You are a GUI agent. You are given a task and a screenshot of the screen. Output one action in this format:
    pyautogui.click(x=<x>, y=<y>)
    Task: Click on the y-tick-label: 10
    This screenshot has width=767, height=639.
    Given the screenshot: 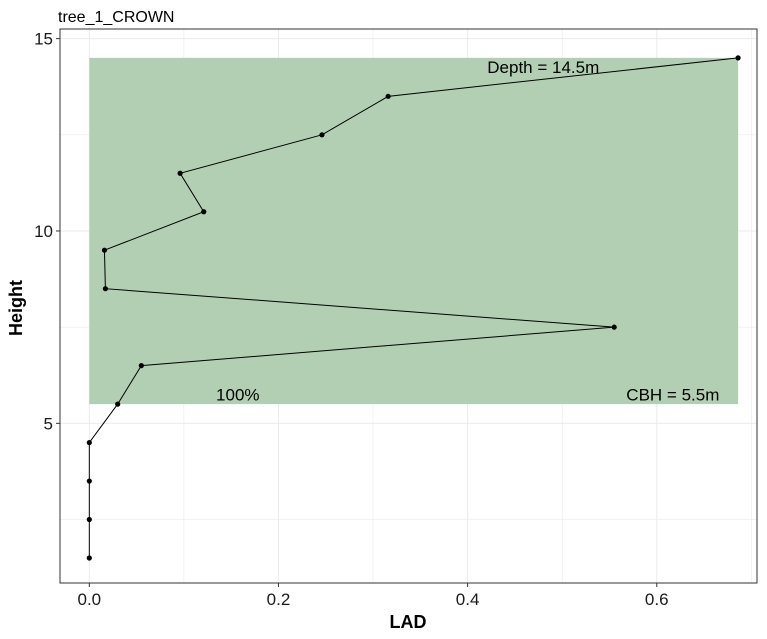 What is the action you would take?
    pyautogui.click(x=43, y=231)
    